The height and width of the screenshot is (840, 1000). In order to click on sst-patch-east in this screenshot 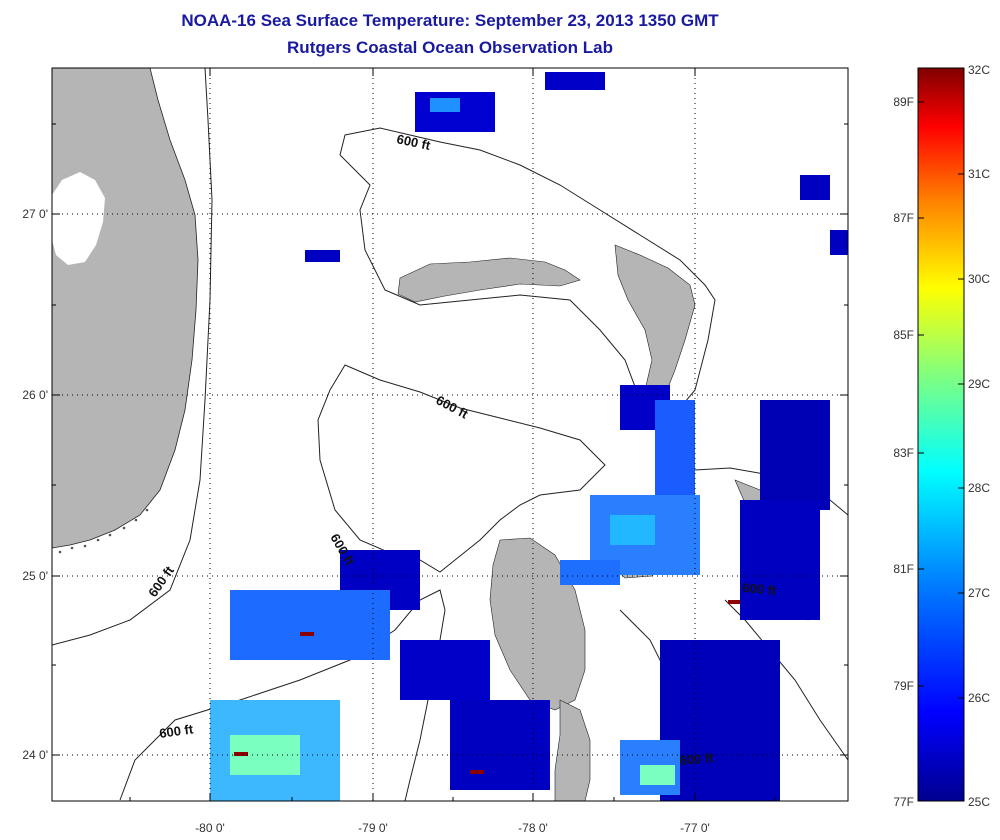, I will do `click(815, 187)`.